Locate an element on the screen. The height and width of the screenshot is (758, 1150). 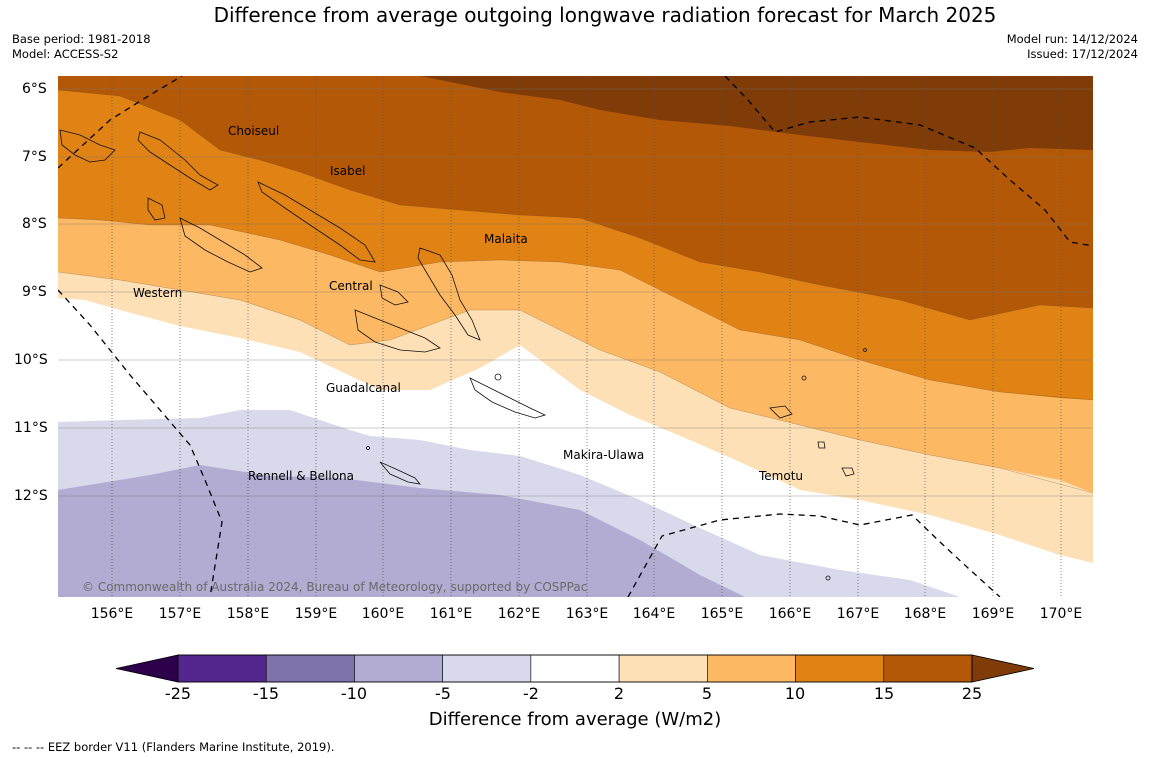
colorbar-tick-neg10: -10 is located at coordinates (354, 693).